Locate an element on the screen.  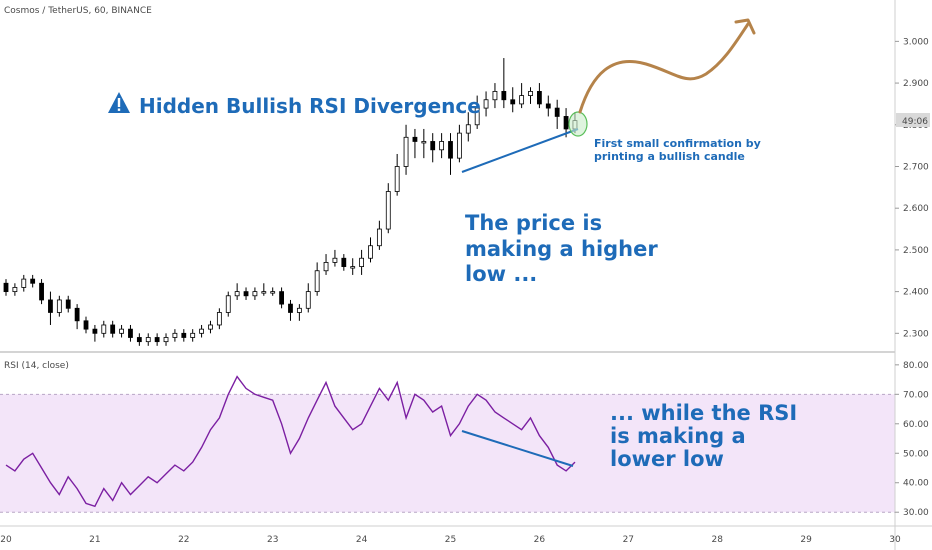
time-tick-label: 25 is located at coordinates (450, 540).